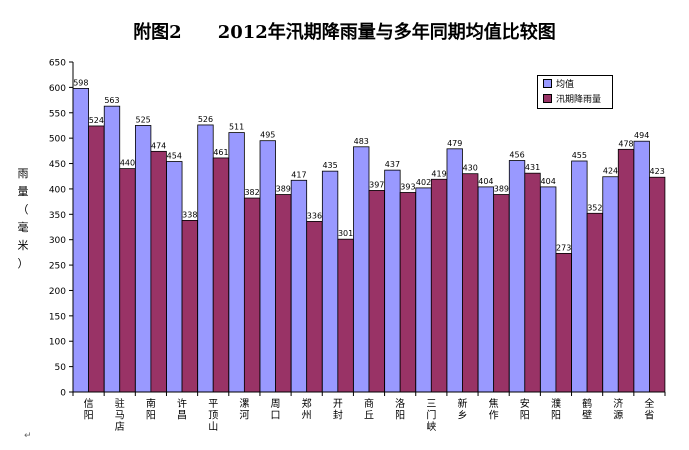  I want to click on legend-item-rainfall: 汛期降雨量, so click(575, 98).